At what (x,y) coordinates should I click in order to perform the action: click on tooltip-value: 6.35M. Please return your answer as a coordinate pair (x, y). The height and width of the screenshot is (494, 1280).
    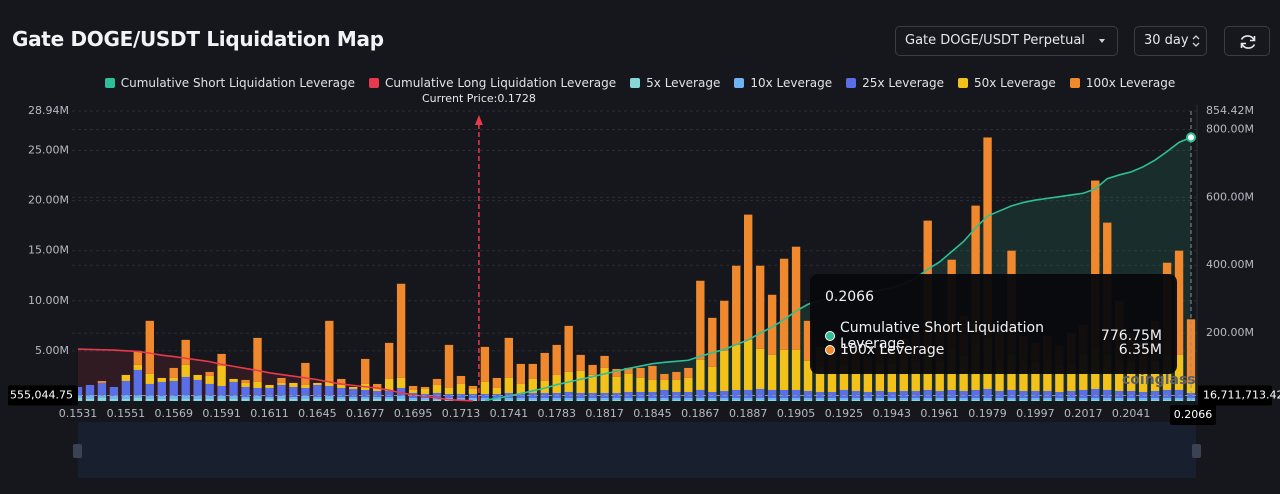
    Looking at the image, I should click on (1140, 350).